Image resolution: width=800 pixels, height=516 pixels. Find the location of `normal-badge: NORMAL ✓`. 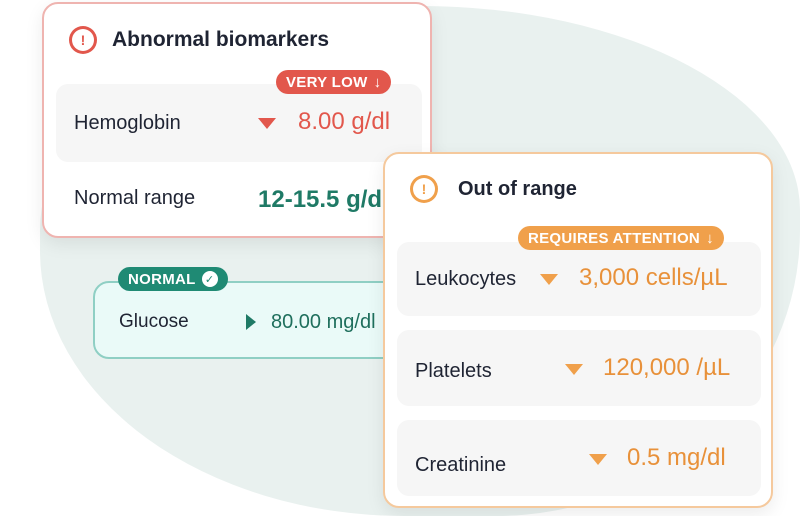

normal-badge: NORMAL ✓ is located at coordinates (173, 279).